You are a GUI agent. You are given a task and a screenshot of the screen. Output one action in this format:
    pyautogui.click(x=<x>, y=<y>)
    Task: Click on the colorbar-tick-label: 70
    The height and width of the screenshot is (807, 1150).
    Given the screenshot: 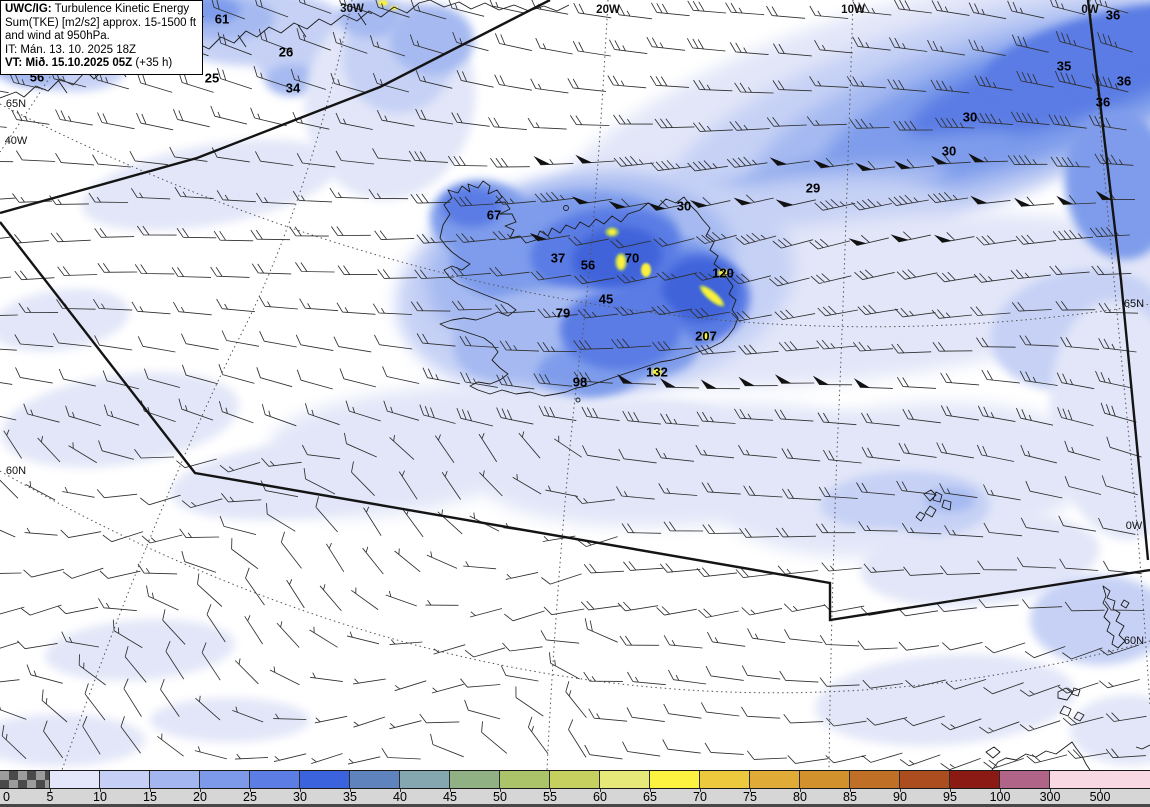 What is the action you would take?
    pyautogui.click(x=700, y=797)
    